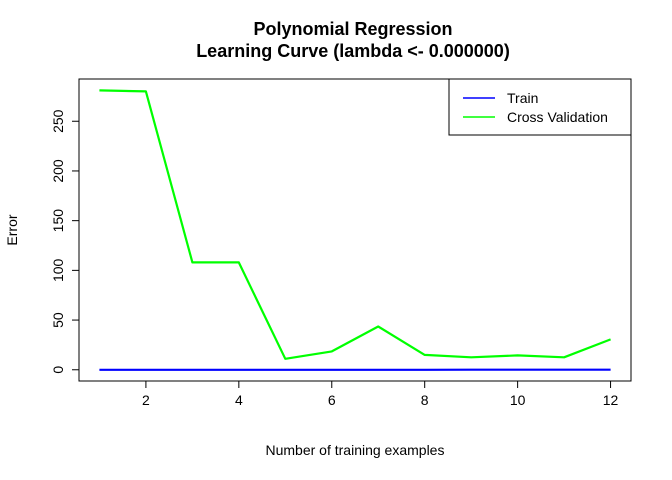  What do you see at coordinates (557, 117) in the screenshot?
I see `legend-label-cross-validation: Cross Validation` at bounding box center [557, 117].